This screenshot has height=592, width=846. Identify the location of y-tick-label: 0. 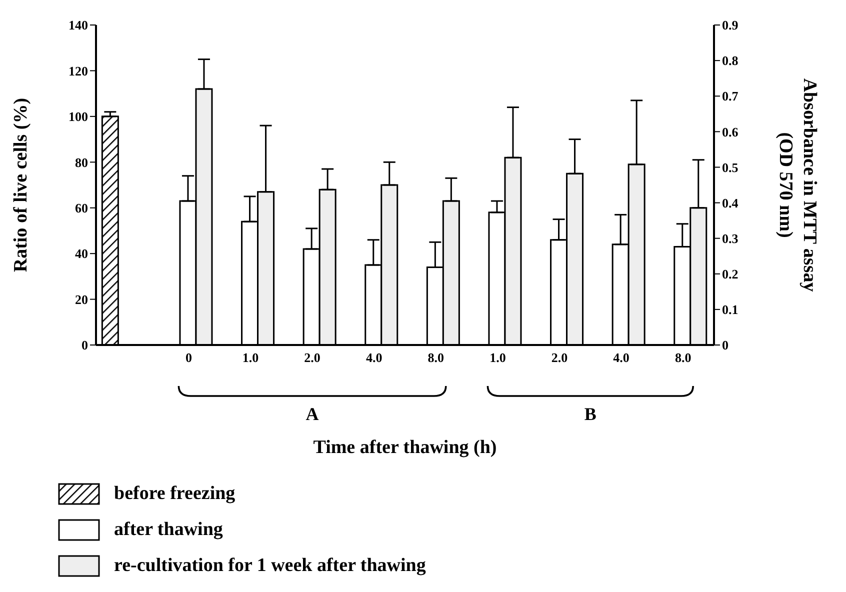
(85, 345).